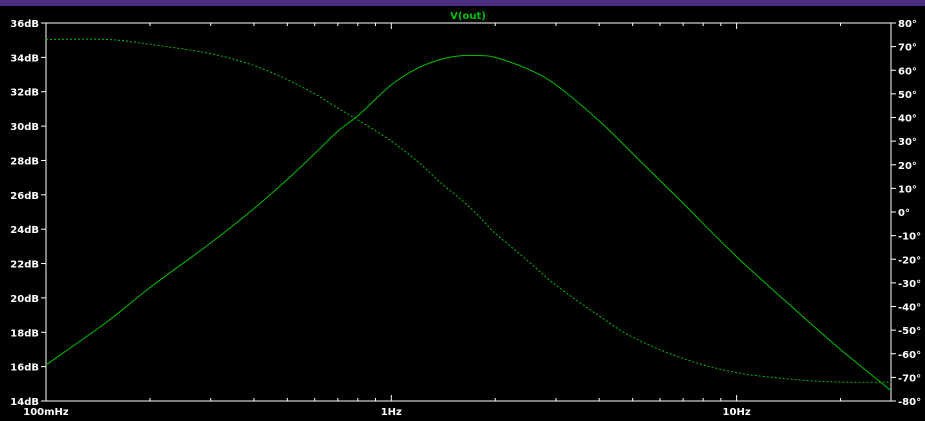 This screenshot has width=925, height=421. What do you see at coordinates (909, 284) in the screenshot?
I see `right-tick-label: -30°` at bounding box center [909, 284].